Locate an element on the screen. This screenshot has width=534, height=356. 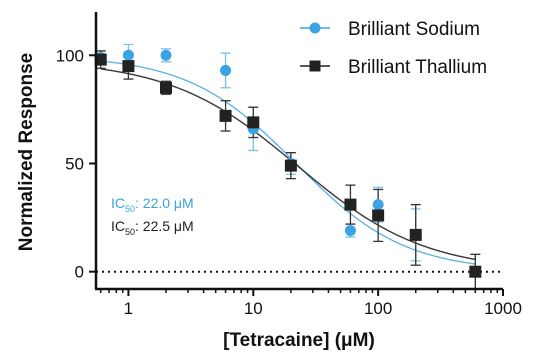
legend-thallium-marker is located at coordinates (315, 66).